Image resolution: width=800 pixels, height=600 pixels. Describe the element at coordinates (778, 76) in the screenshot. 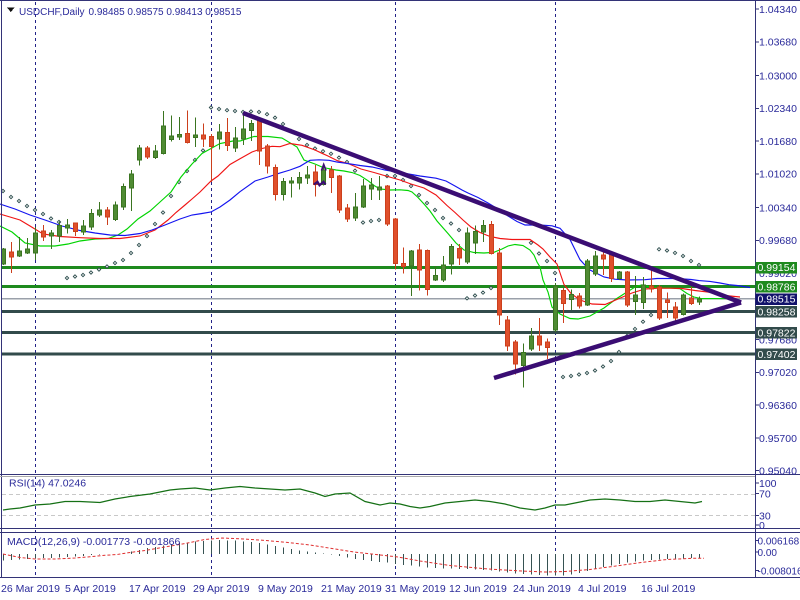

I see `svg-text: 1.03000` at that location.